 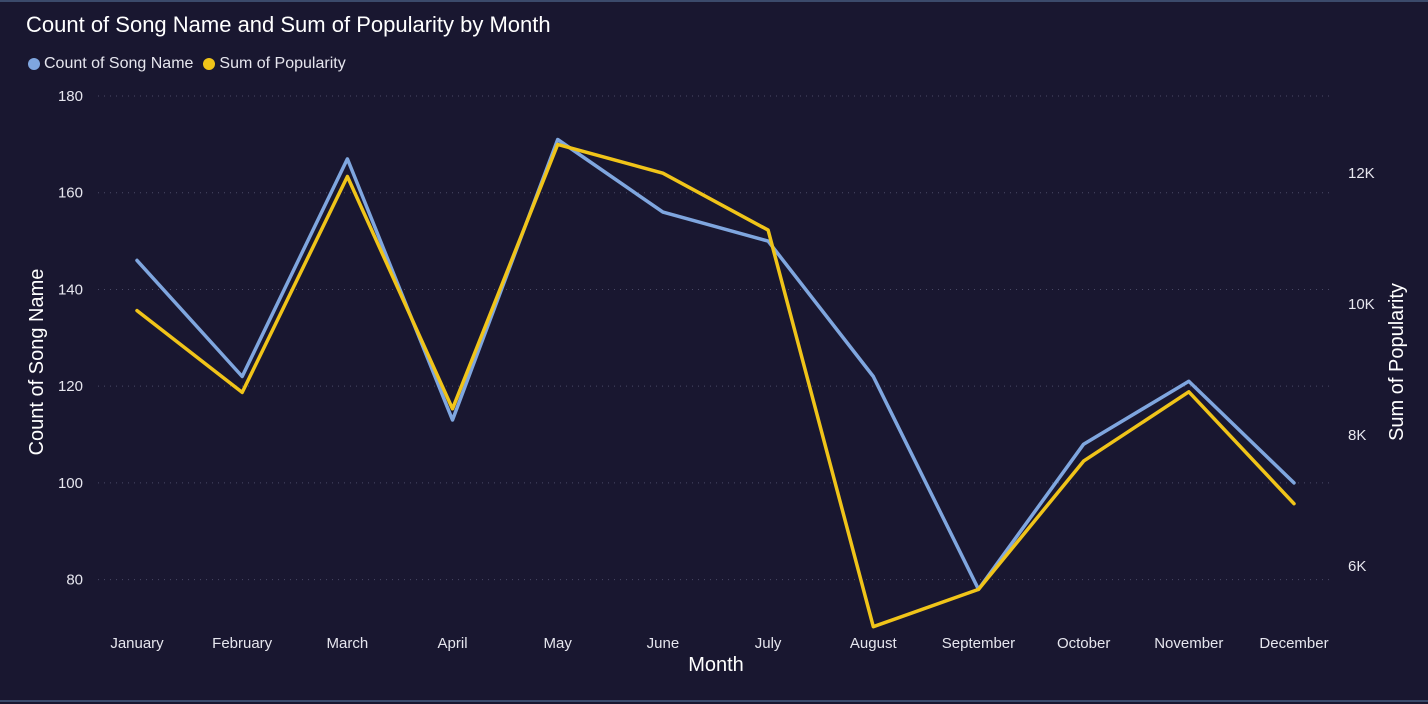 I want to click on y-axis-right-ticks: 6K 8K 10K 12K, so click(x=1361, y=370).